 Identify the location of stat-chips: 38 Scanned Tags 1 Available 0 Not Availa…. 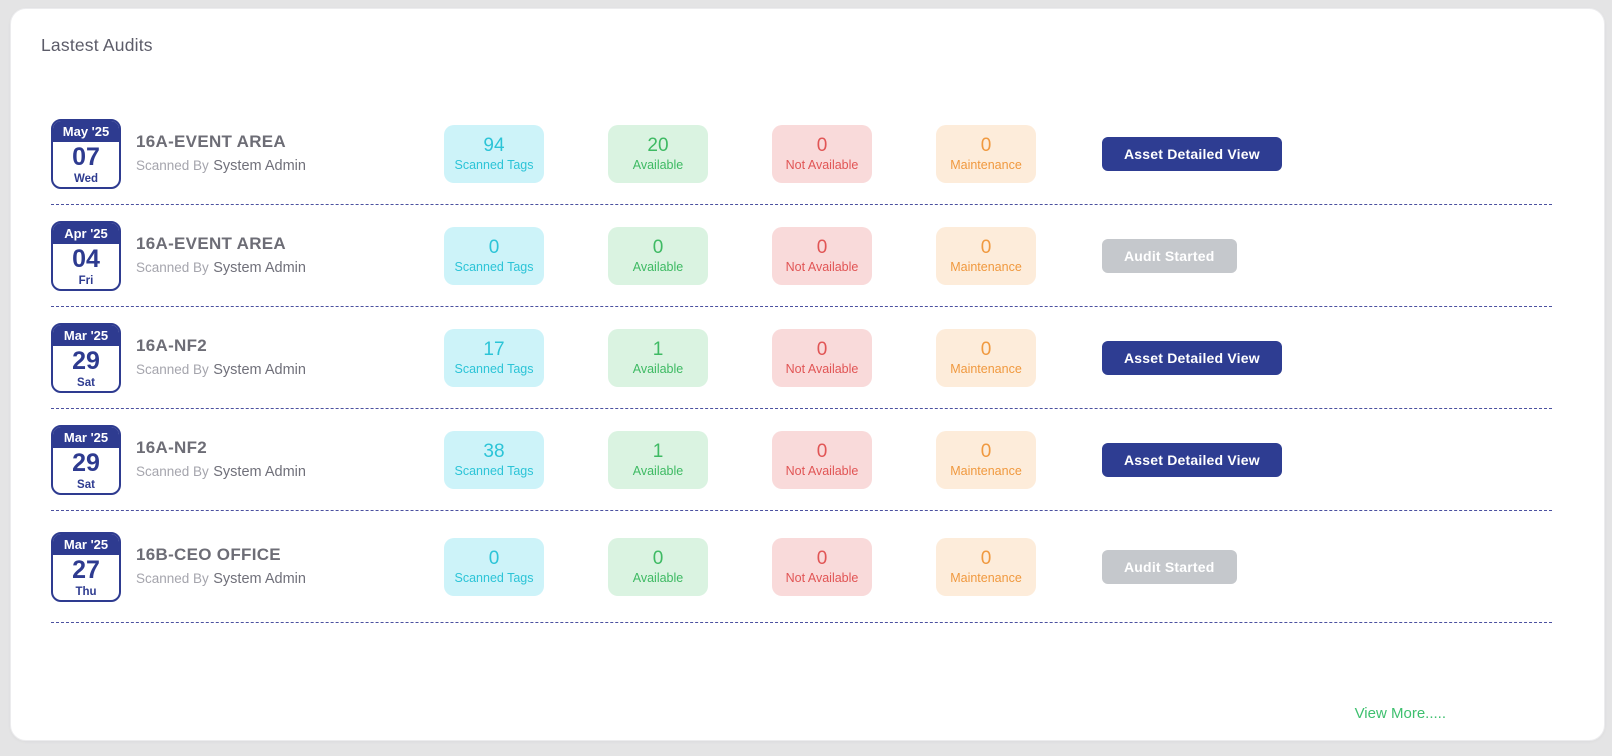
(740, 459).